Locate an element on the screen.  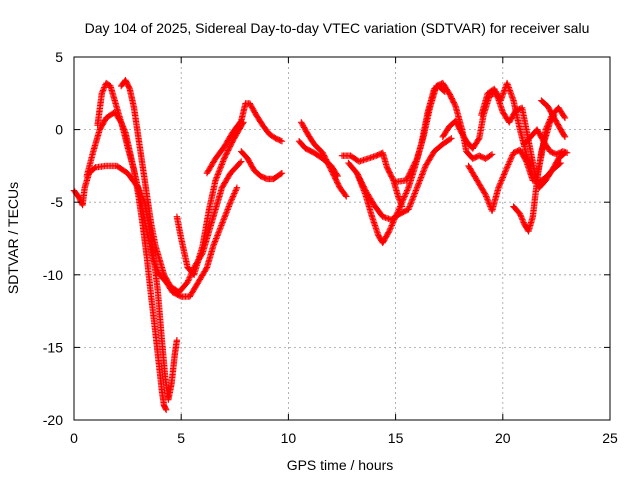
x-tick-label: 15 is located at coordinates (396, 438).